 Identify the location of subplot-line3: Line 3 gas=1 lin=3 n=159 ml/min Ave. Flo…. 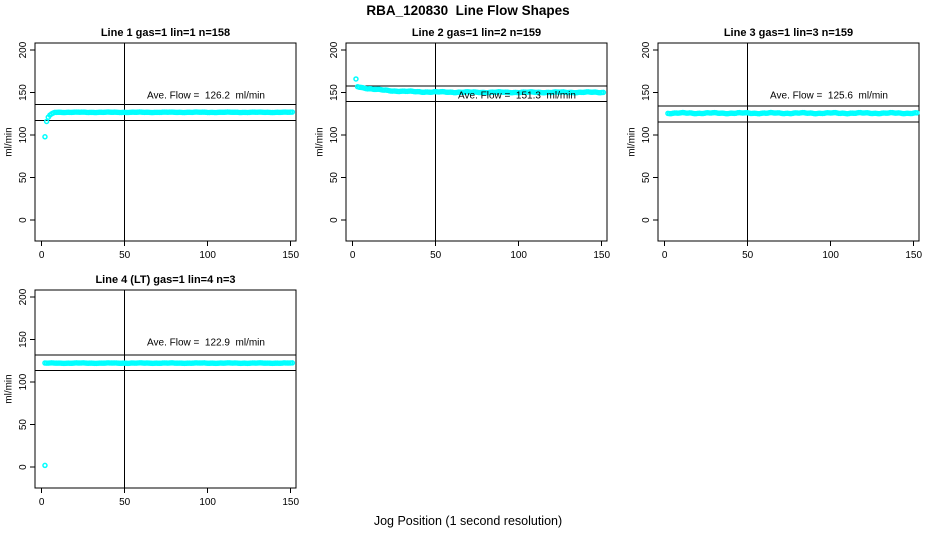
(777, 148).